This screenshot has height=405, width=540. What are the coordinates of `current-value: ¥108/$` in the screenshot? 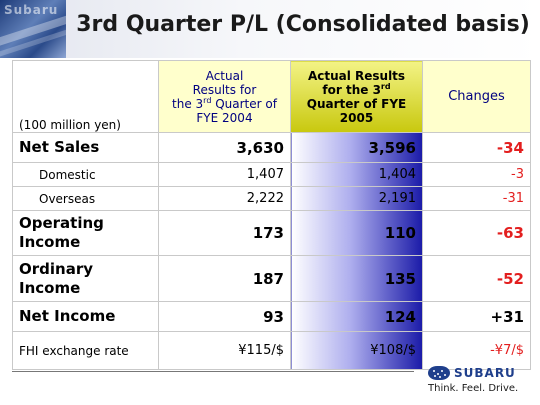 It's located at (356, 350).